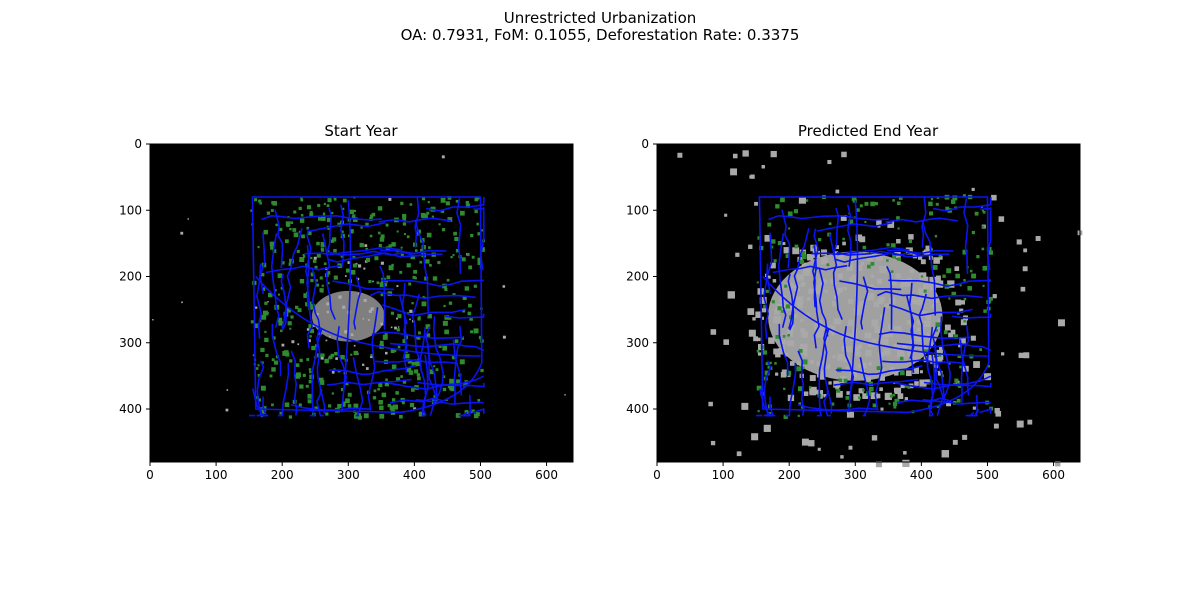 The width and height of the screenshot is (1200, 600). I want to click on panel-title-start-year: Start Year, so click(361, 131).